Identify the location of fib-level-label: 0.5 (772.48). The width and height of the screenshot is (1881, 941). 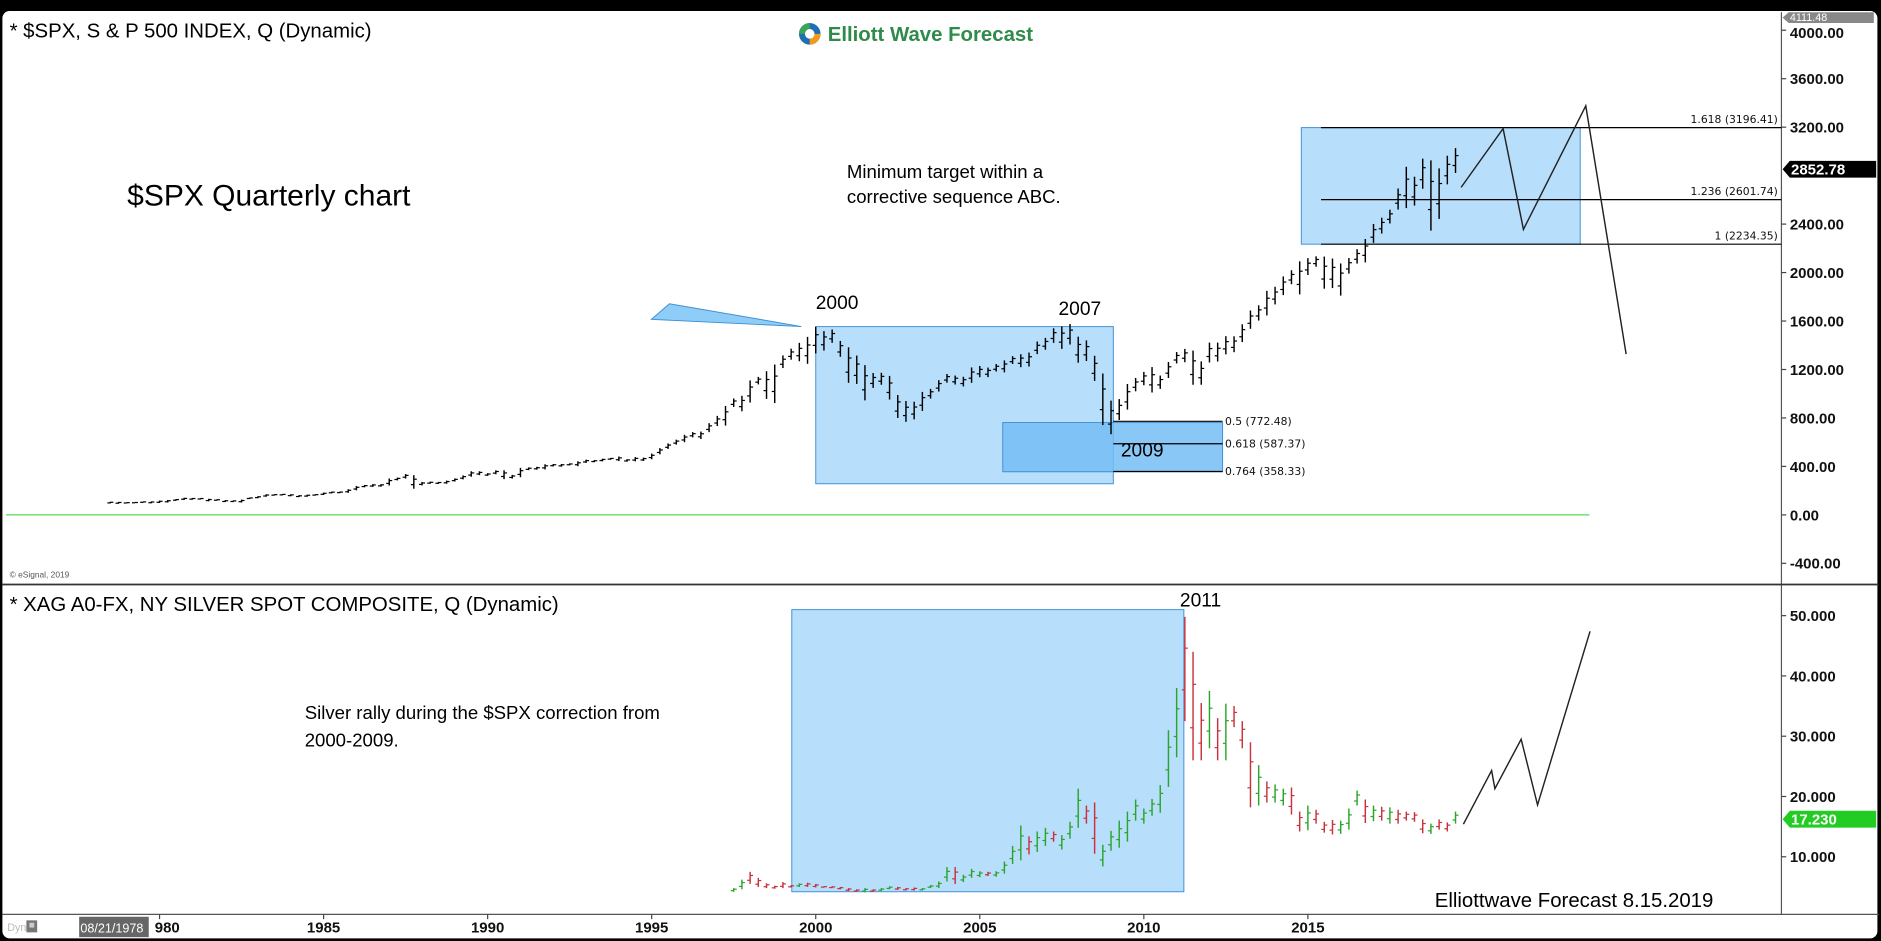
(1258, 421).